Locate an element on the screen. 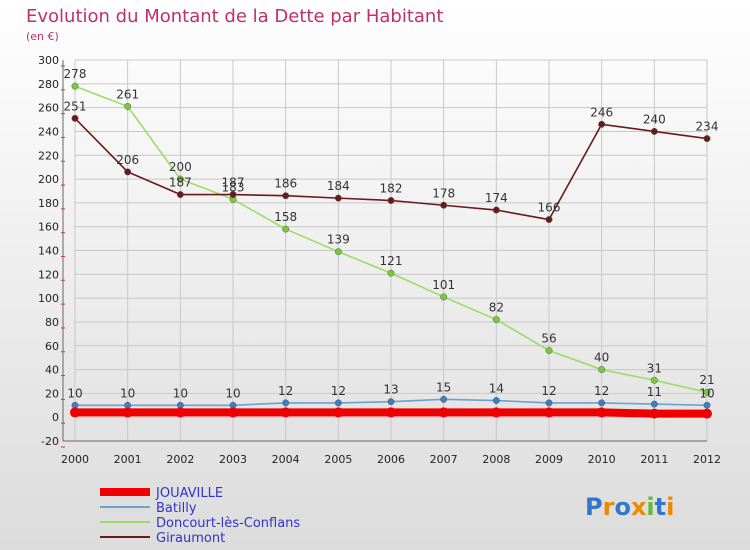 This screenshot has width=750, height=550. y-tick-label: 0 is located at coordinates (55, 417).